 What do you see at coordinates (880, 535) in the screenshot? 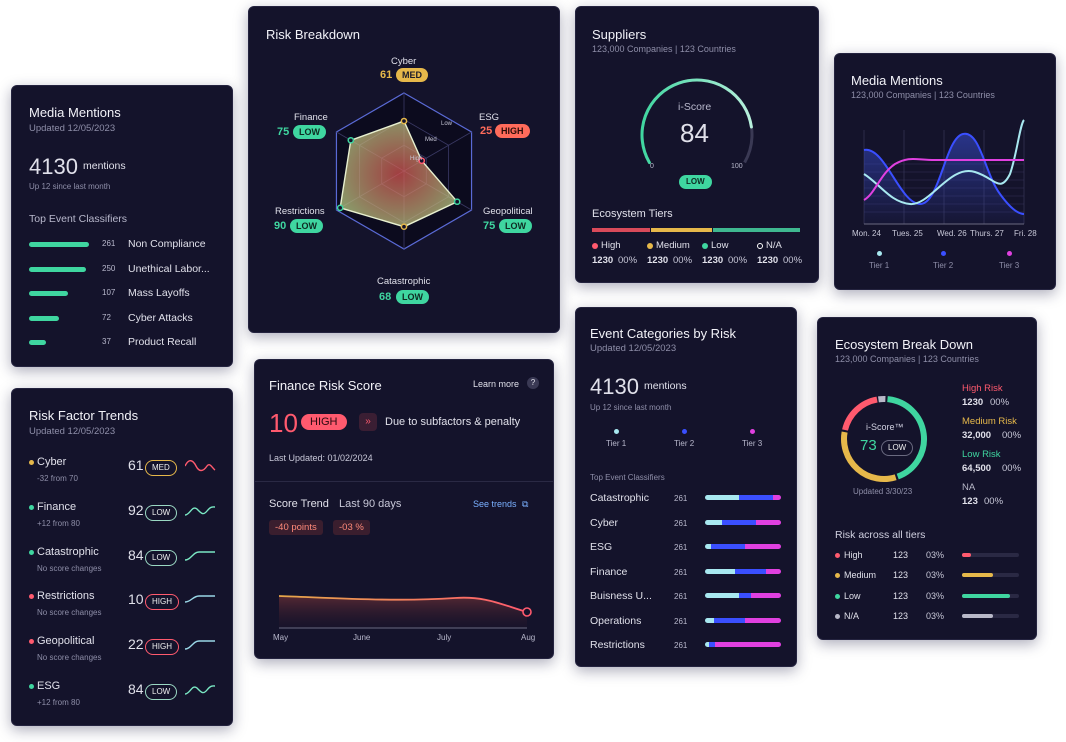
I see `all-tiers-title: Risk across all tiers` at bounding box center [880, 535].